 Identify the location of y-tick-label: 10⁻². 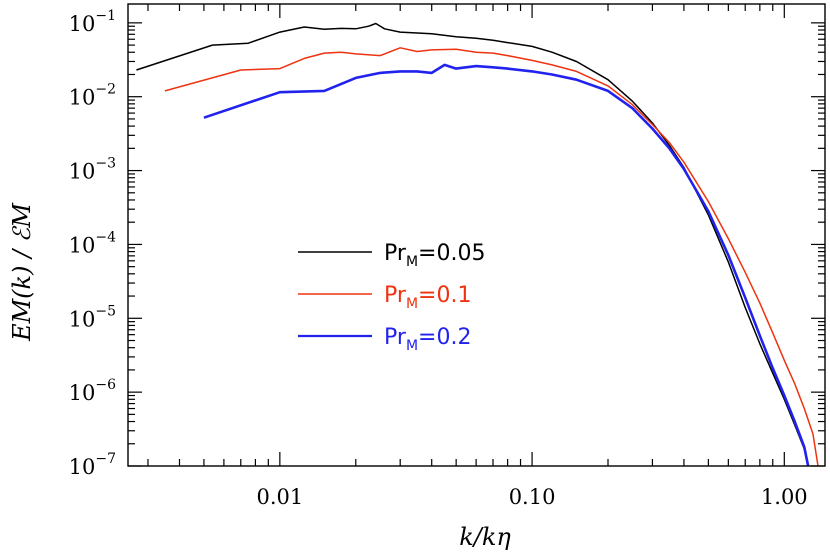
(92, 96).